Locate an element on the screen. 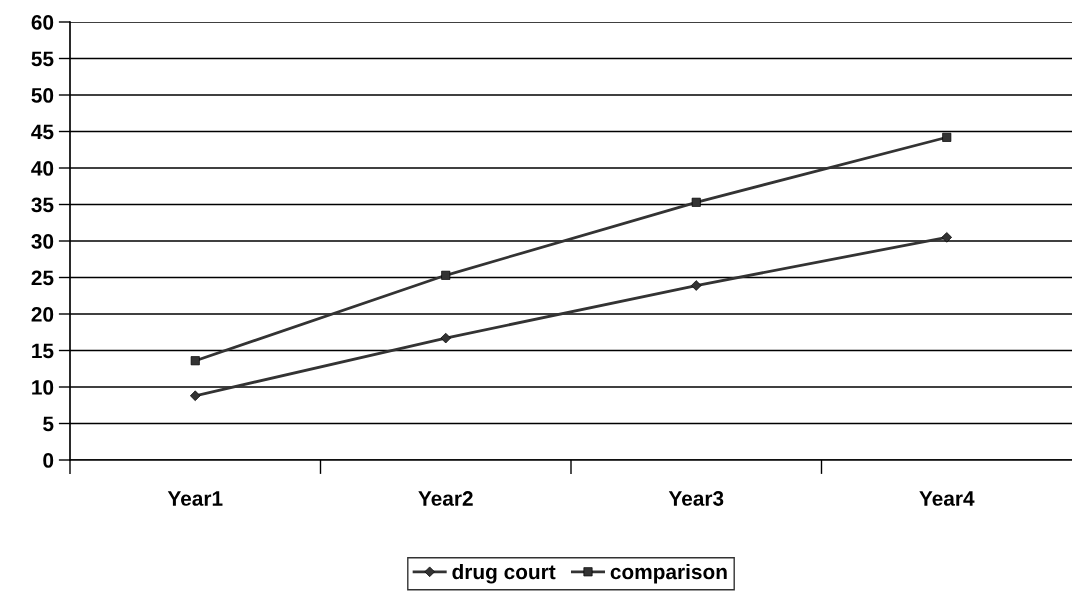  y-tick-label: 30 is located at coordinates (42, 241).